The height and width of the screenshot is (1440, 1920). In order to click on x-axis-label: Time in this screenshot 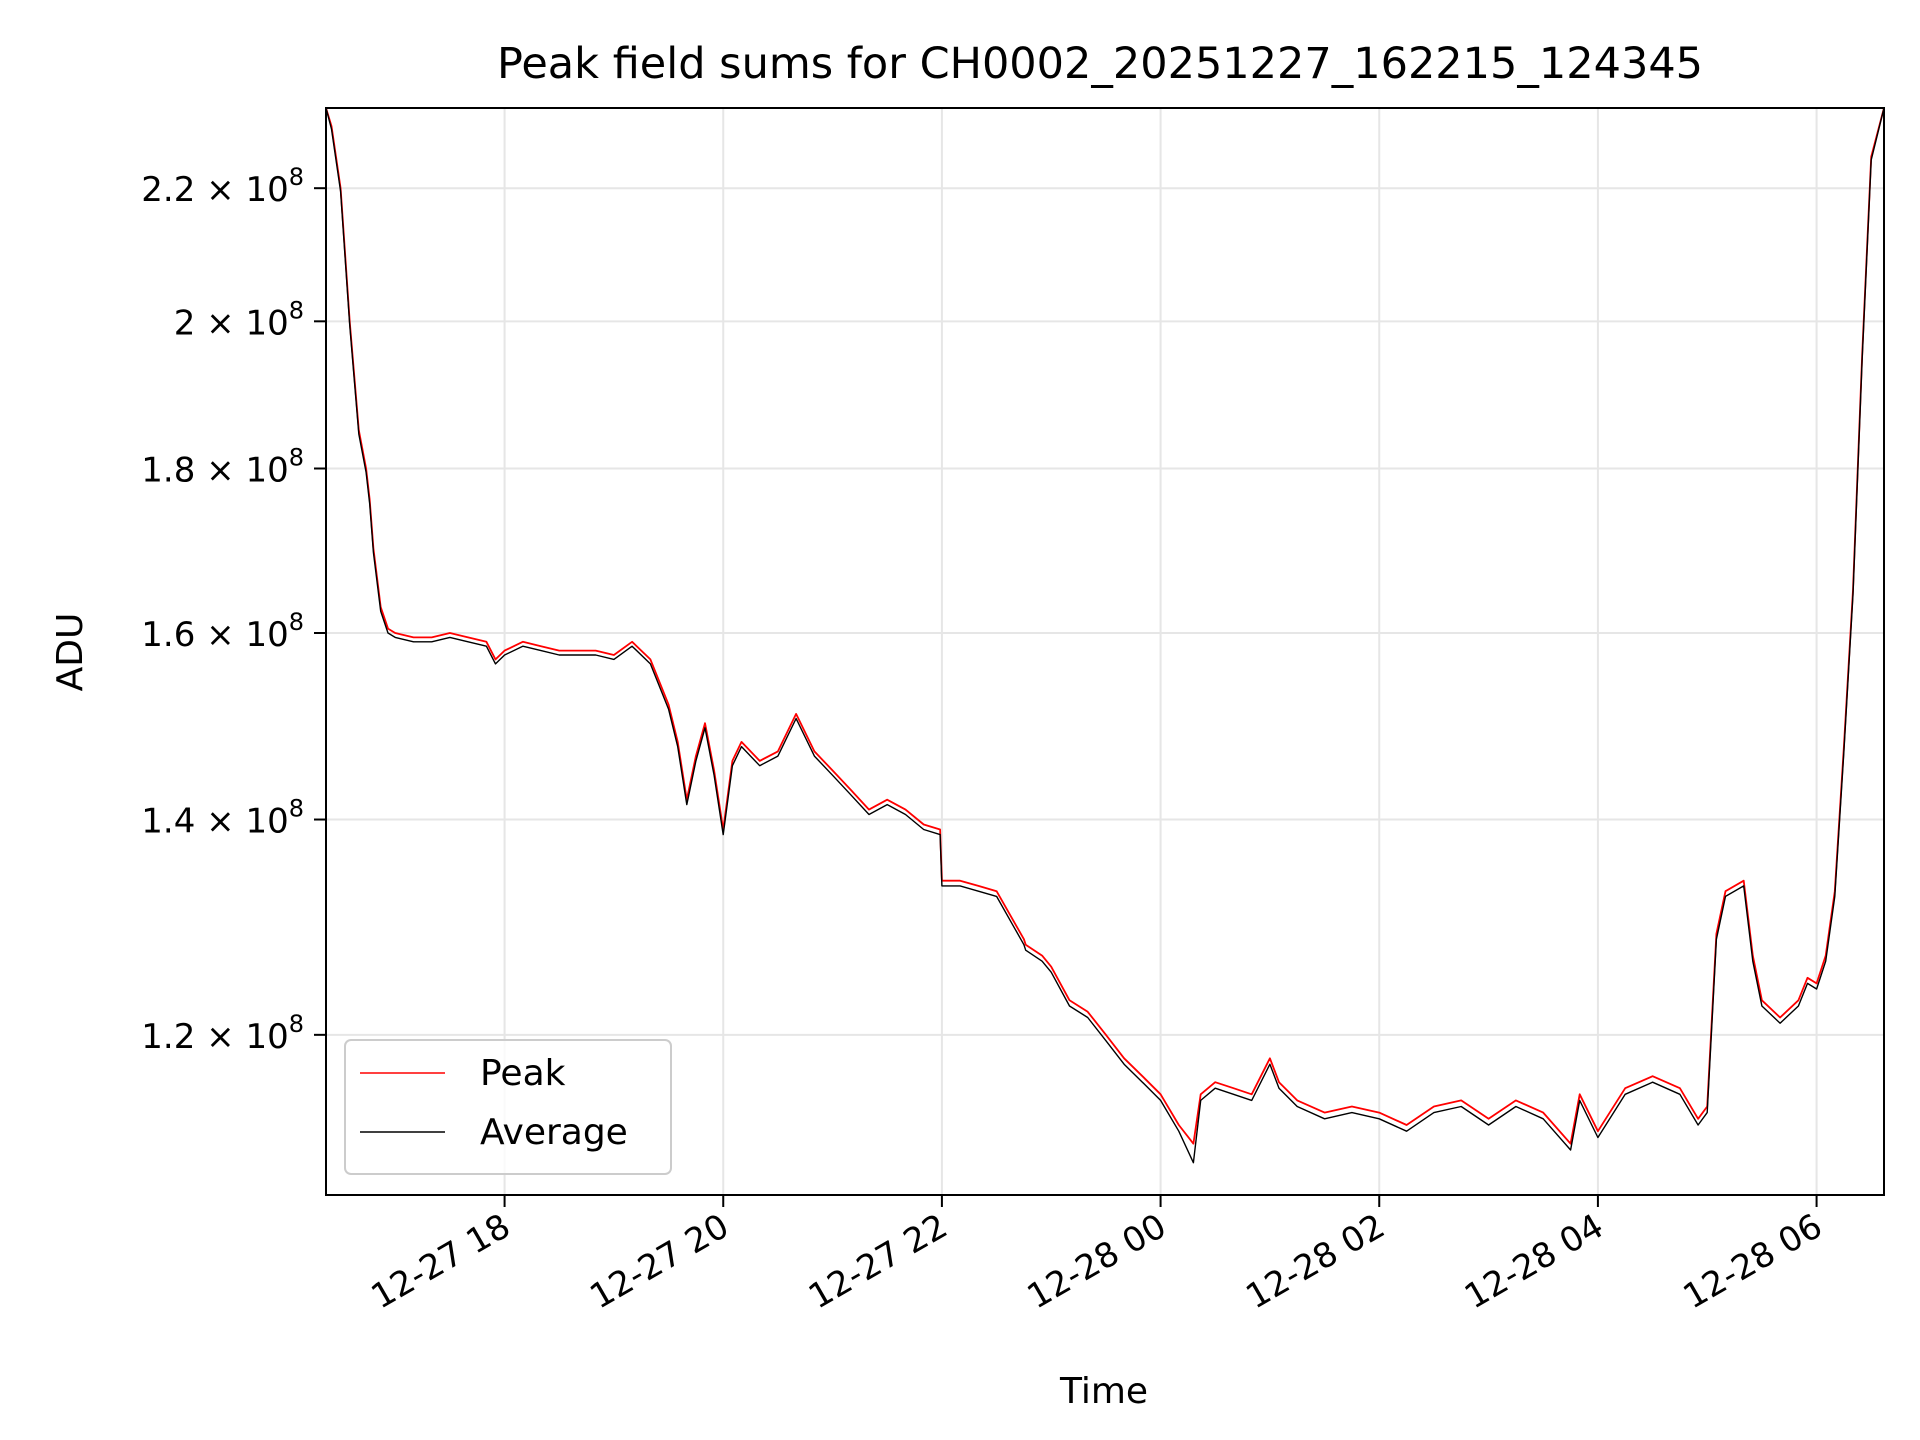, I will do `click(1103, 1391)`.